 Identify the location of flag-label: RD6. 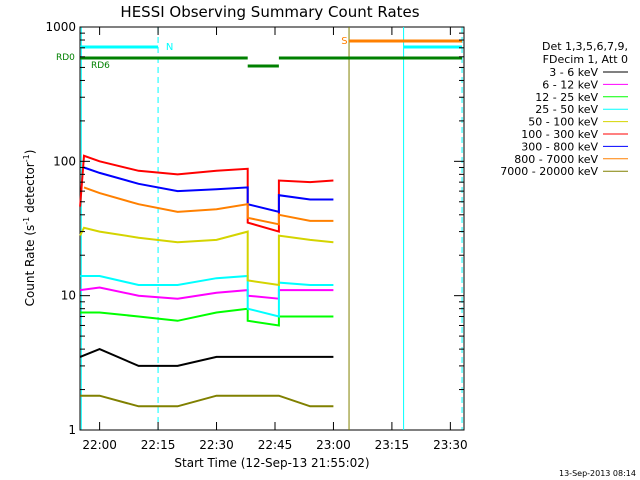
(100, 66).